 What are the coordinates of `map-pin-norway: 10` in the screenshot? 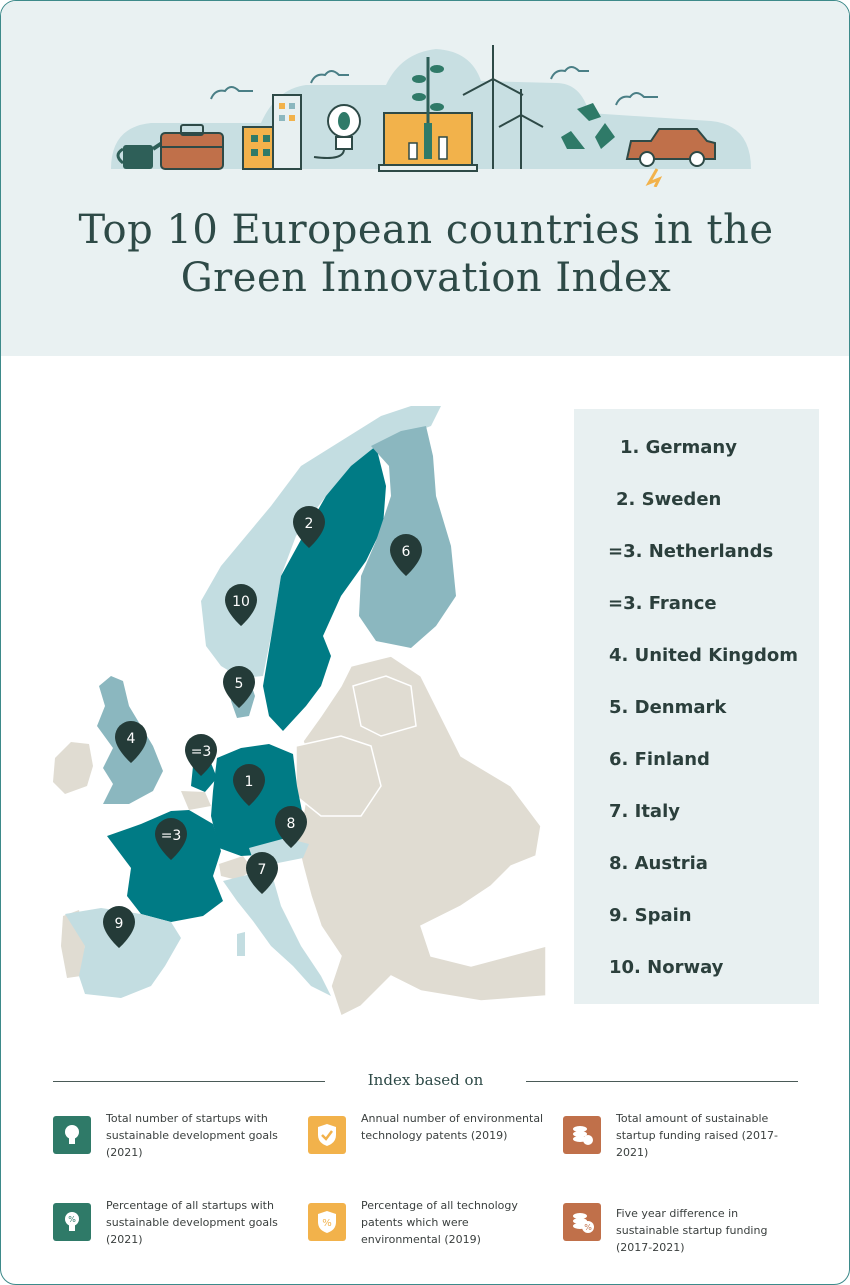 It's located at (241, 605).